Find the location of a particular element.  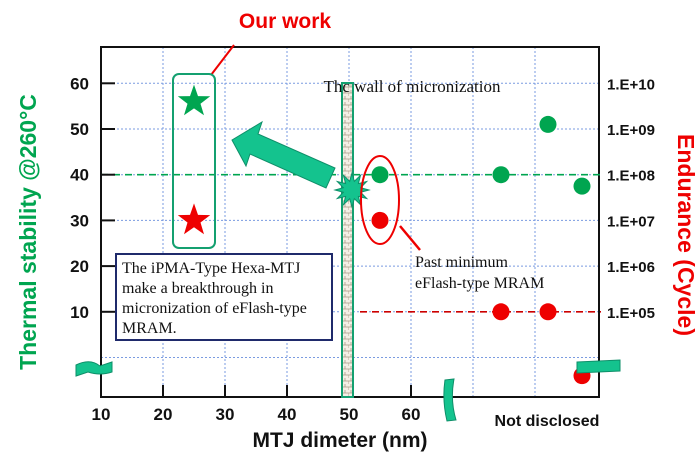

y-left-tick-label: 10 is located at coordinates (79, 312).